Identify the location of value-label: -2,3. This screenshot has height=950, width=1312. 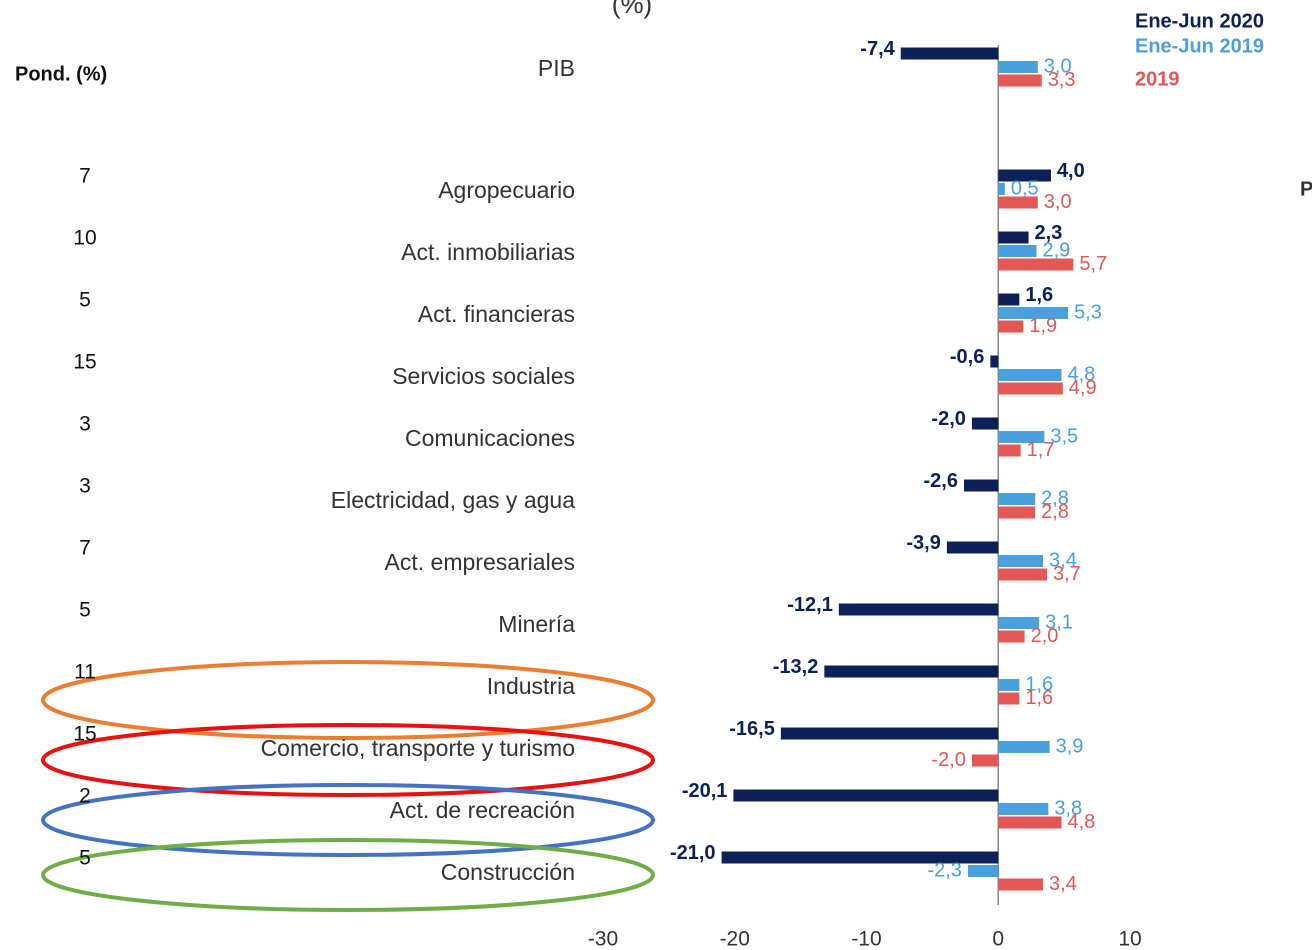
(944, 870).